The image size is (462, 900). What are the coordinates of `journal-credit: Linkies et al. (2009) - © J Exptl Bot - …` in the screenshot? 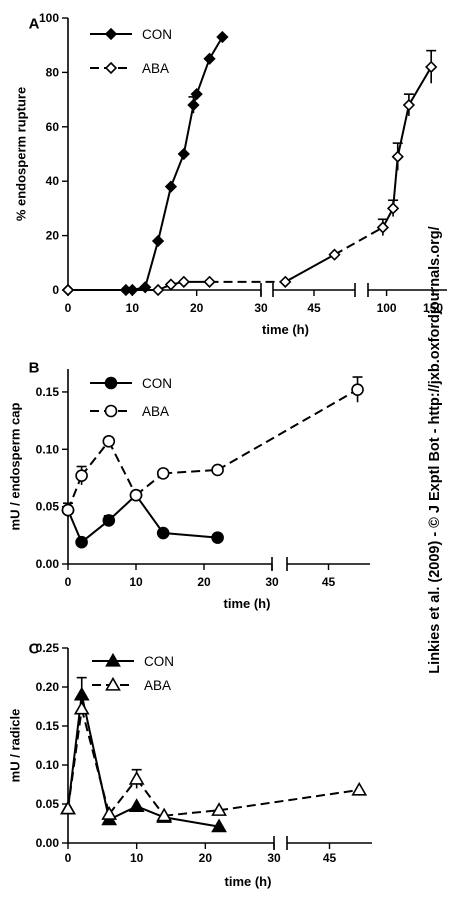 It's located at (435, 450).